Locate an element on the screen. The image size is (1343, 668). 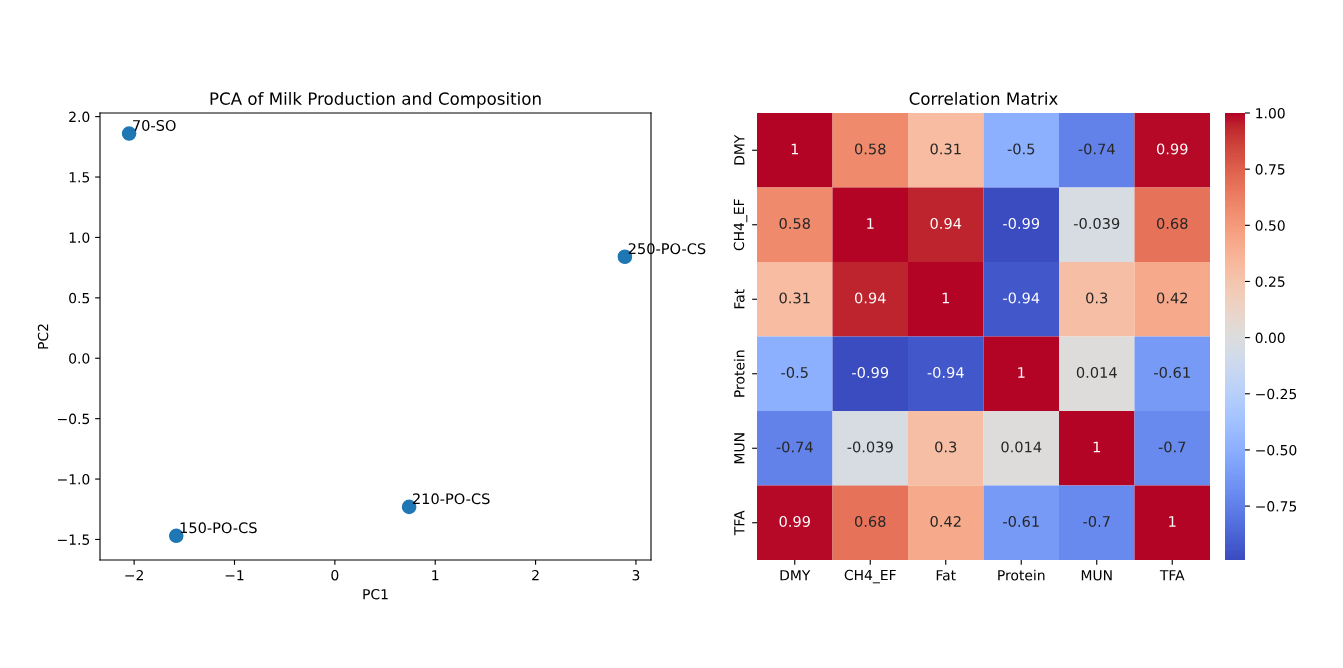
x-tick-label: DMY is located at coordinates (795, 575).